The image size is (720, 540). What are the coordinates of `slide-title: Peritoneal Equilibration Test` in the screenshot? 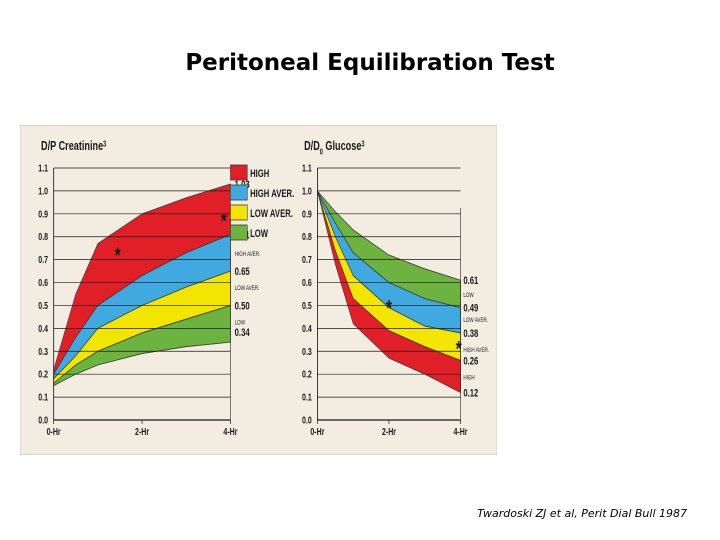 It's located at (370, 63).